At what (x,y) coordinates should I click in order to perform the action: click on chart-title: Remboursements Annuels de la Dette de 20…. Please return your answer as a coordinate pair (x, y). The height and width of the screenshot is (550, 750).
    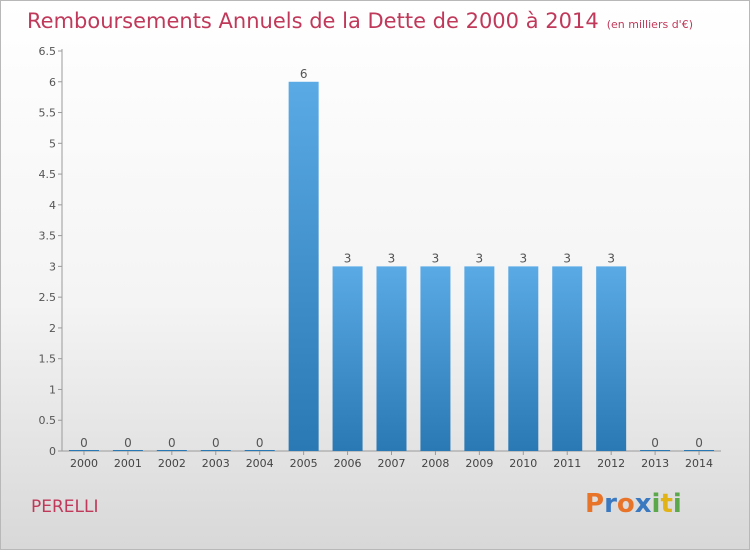
    Looking at the image, I should click on (360, 21).